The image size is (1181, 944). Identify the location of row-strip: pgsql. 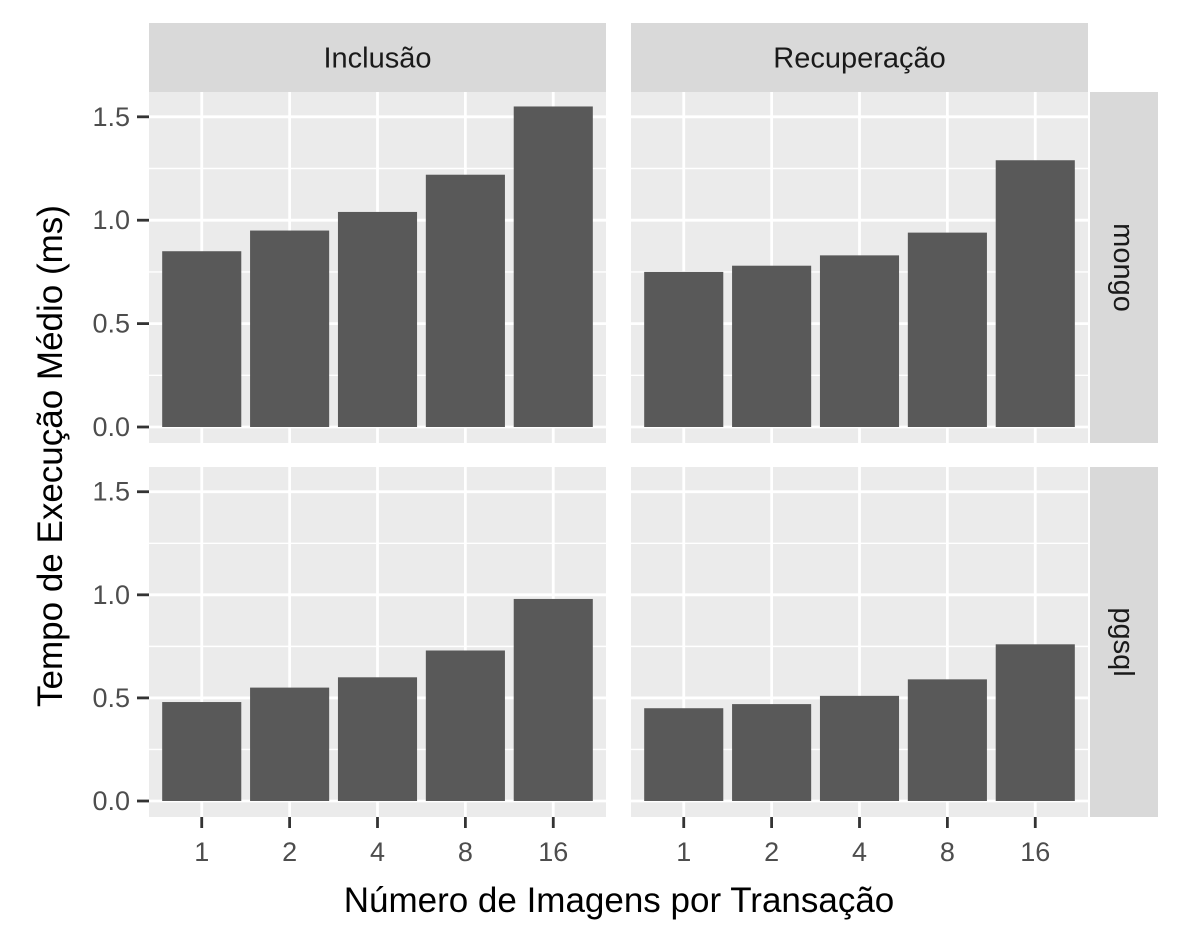
(1124, 642).